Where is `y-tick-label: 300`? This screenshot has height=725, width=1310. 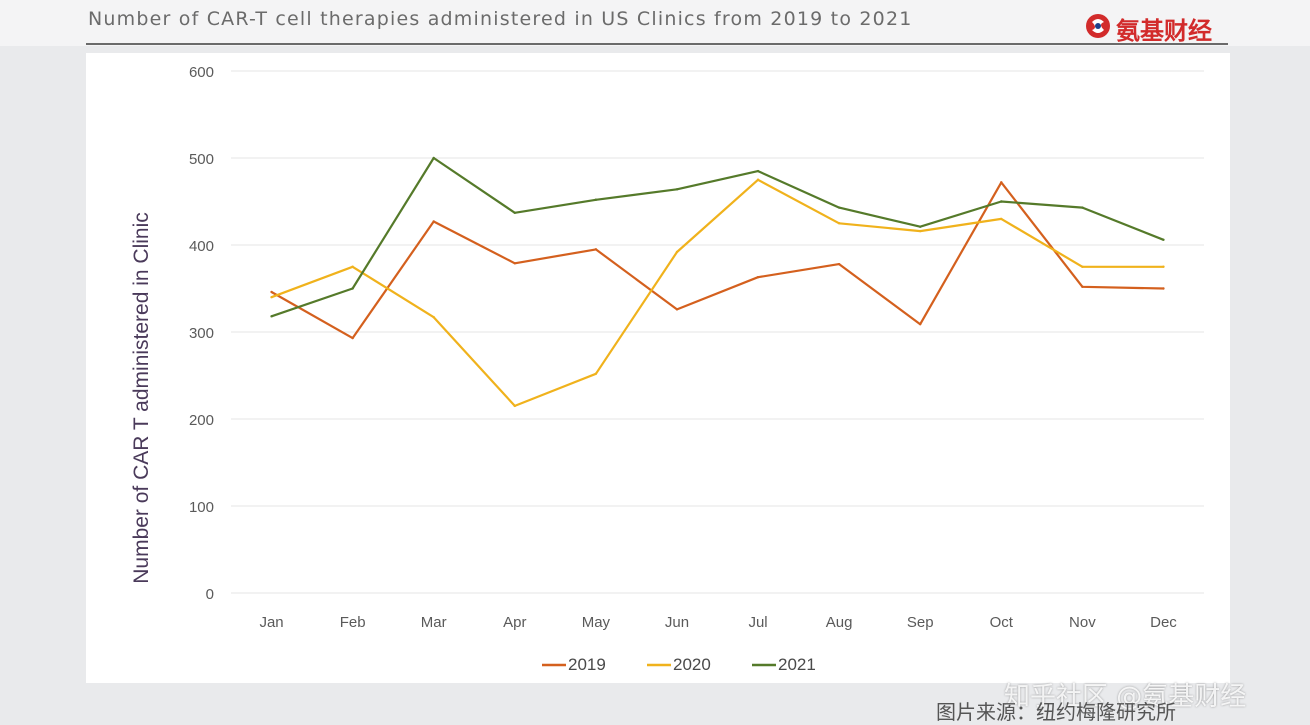 y-tick-label: 300 is located at coordinates (201, 333).